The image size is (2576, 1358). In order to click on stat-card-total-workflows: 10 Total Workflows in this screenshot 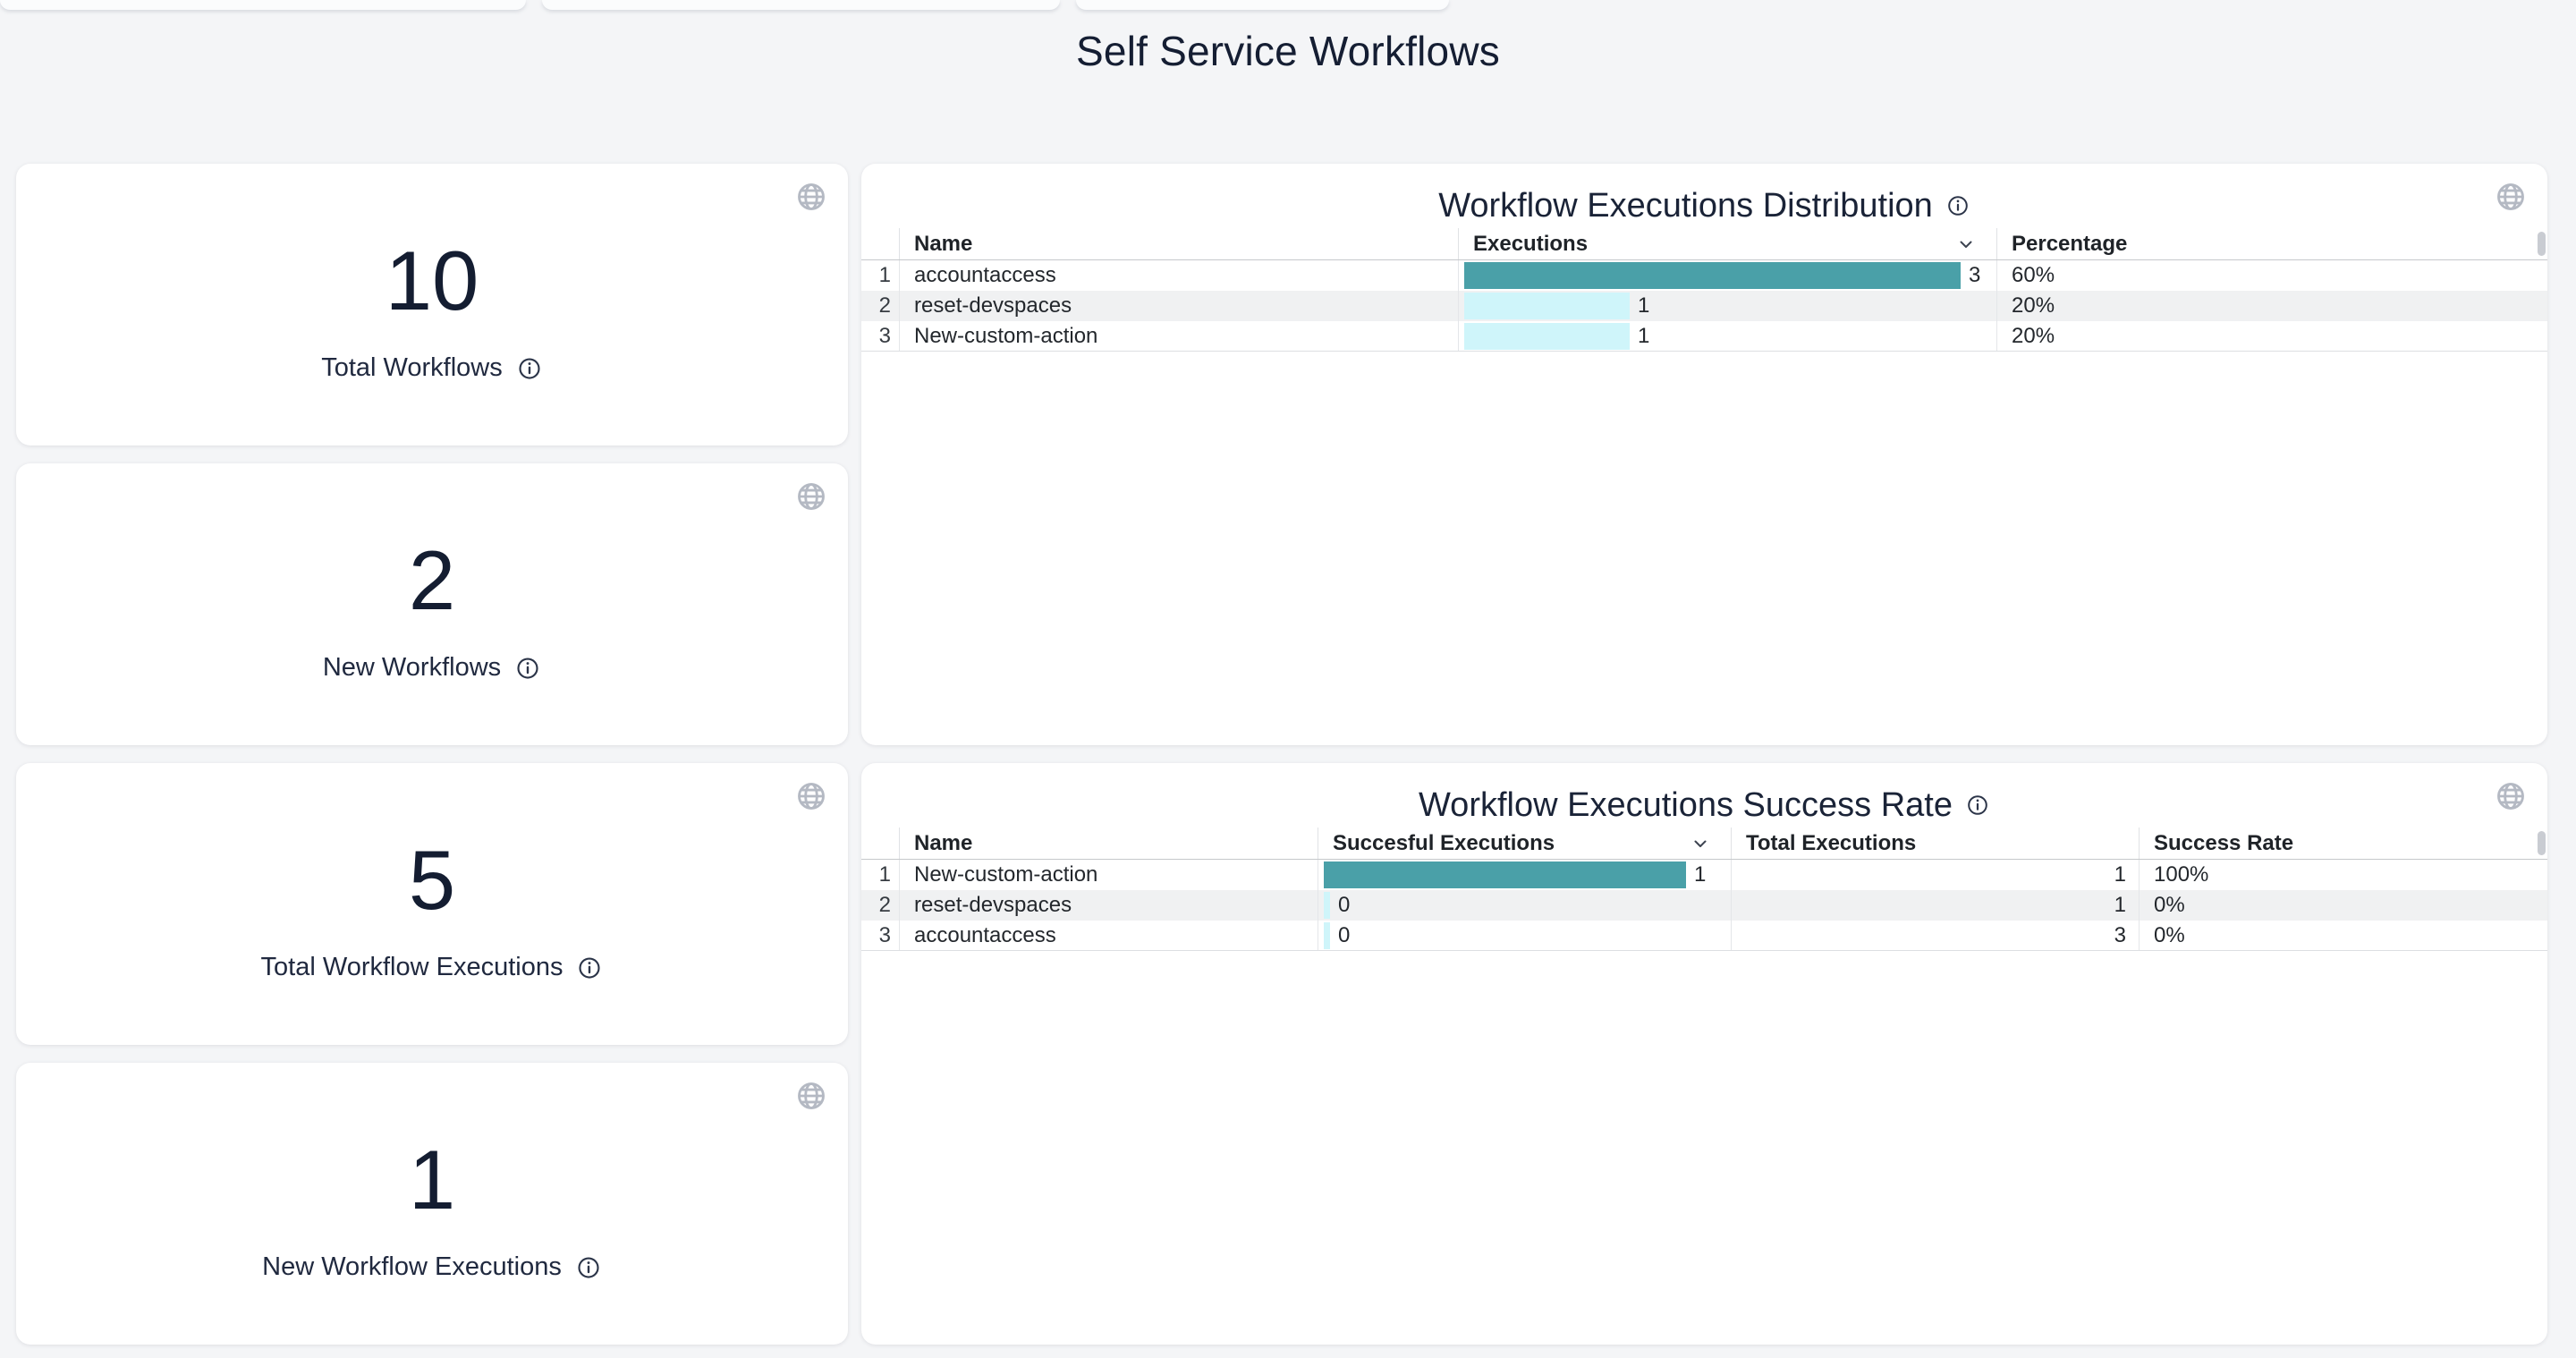, I will do `click(432, 305)`.